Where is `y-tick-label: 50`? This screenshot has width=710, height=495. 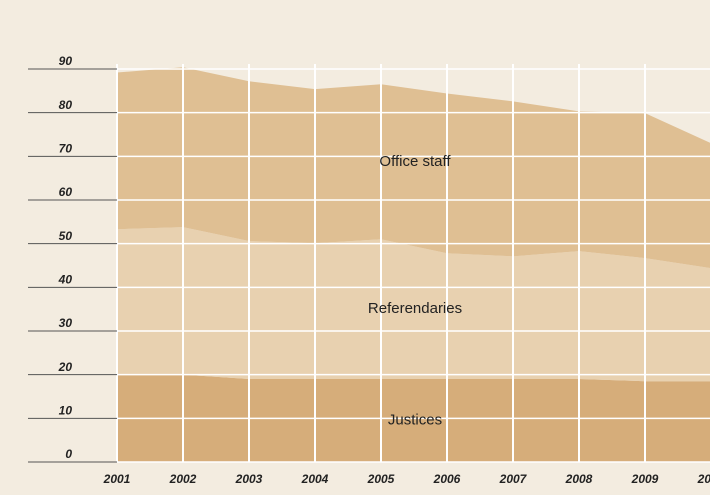
y-tick-label: 50 is located at coordinates (66, 236).